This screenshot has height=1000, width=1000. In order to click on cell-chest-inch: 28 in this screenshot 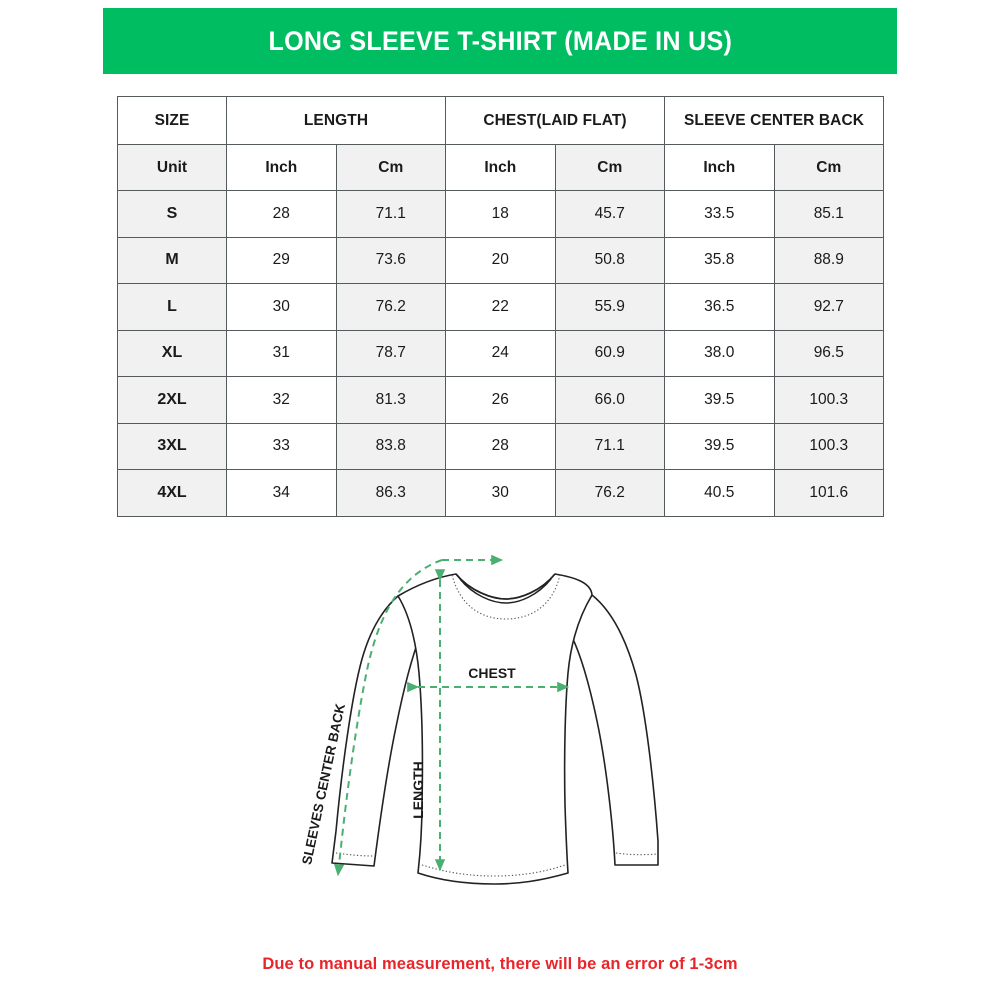, I will do `click(500, 446)`.